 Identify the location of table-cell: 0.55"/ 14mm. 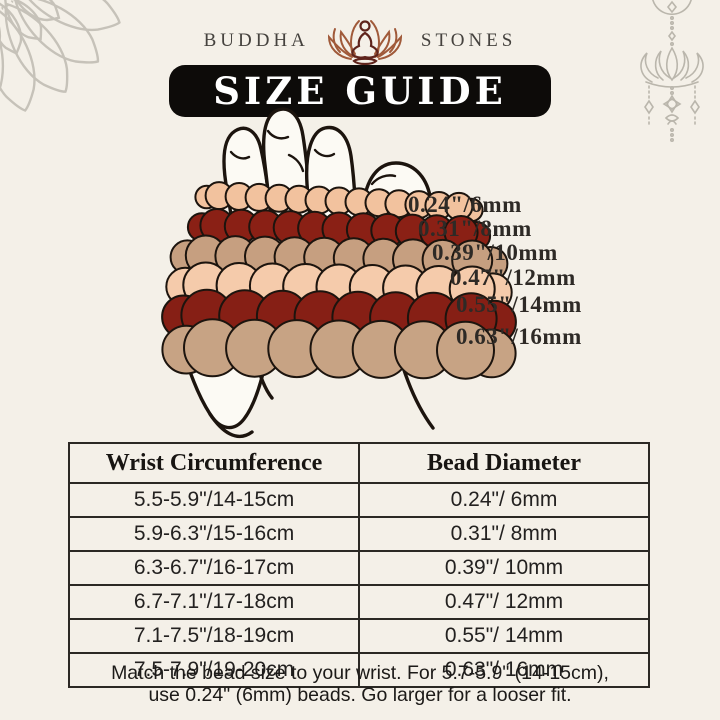
(504, 636).